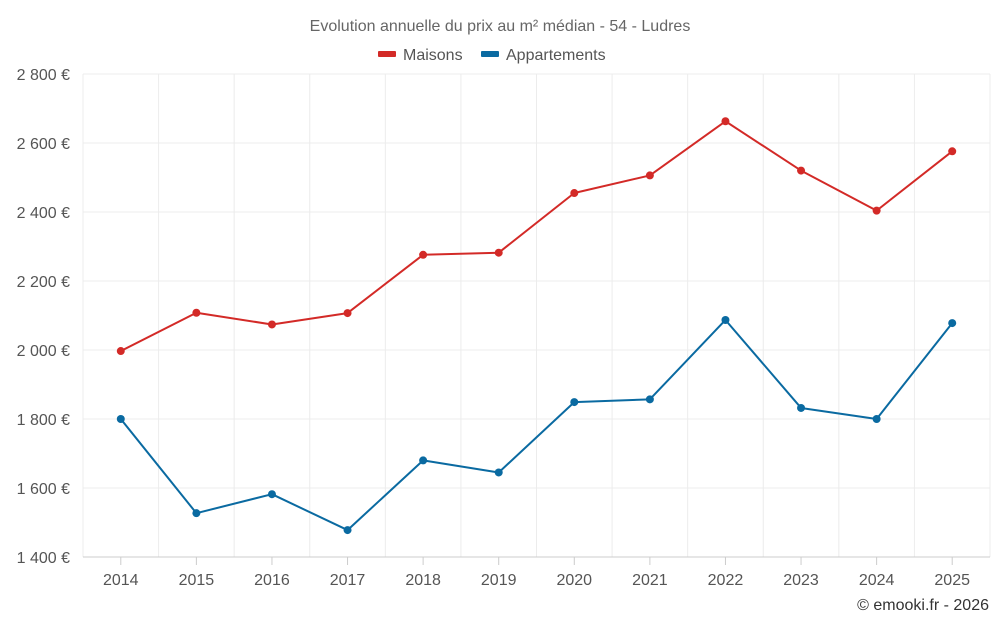 The image size is (1000, 625). What do you see at coordinates (923, 605) in the screenshot?
I see `credit-text: © emooki.fr - 2026` at bounding box center [923, 605].